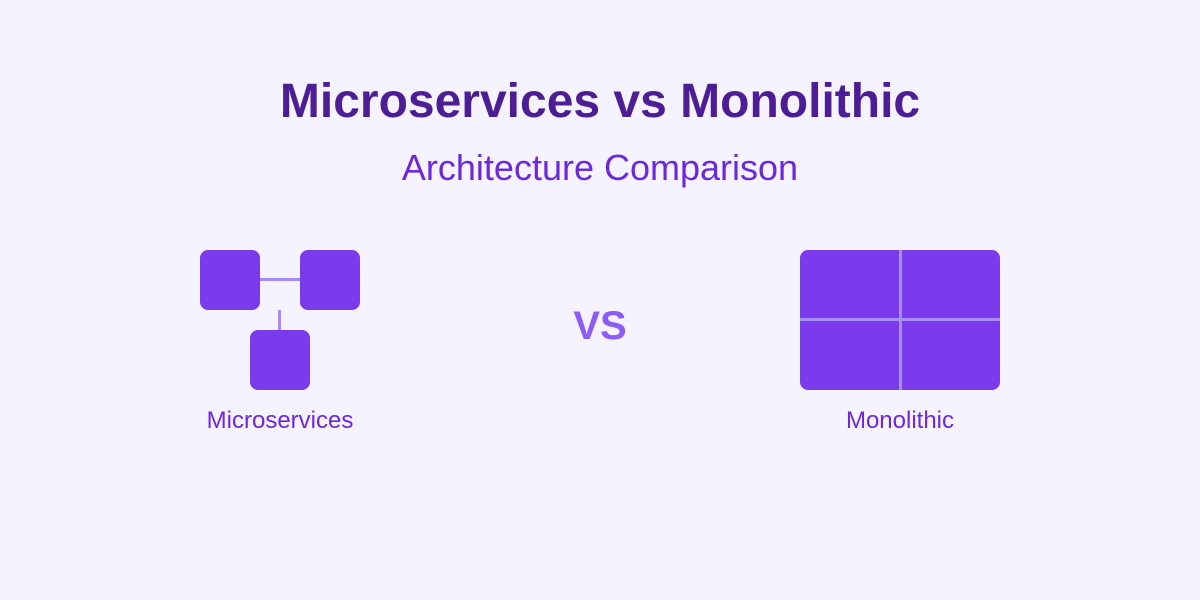  I want to click on microservices-label: Microservices, so click(280, 420).